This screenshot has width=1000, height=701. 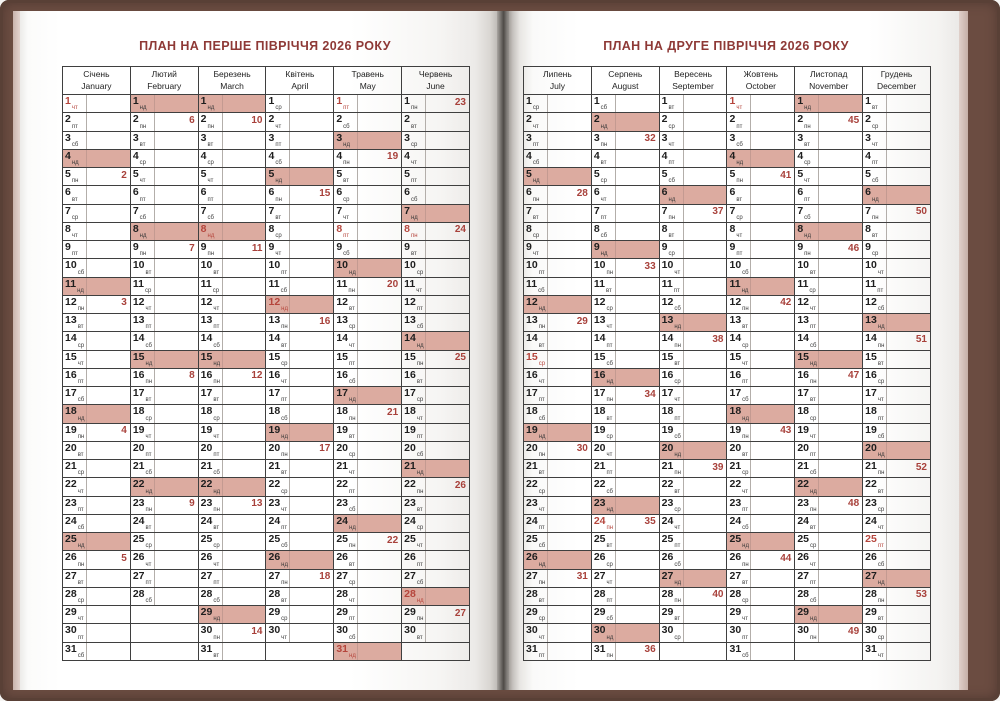 I want to click on weekday-label: сб, so click(x=881, y=436).